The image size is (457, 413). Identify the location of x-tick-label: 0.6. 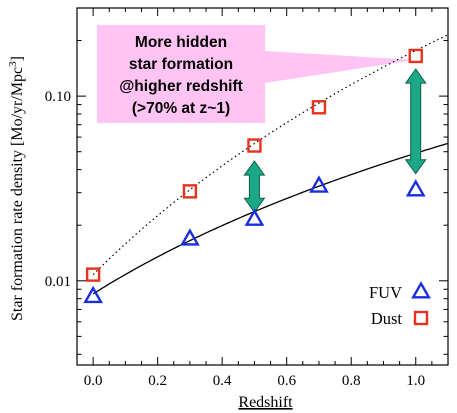
(286, 381).